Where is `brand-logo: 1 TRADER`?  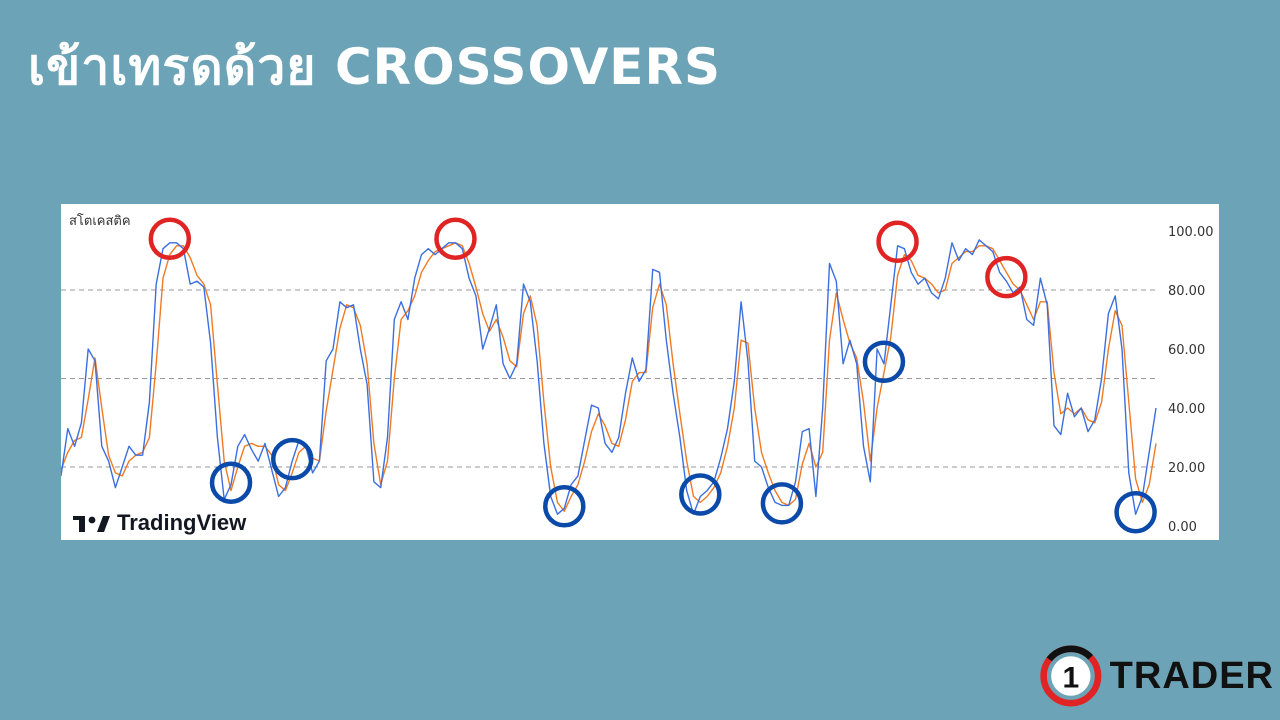
brand-logo: 1 TRADER is located at coordinates (1156, 676).